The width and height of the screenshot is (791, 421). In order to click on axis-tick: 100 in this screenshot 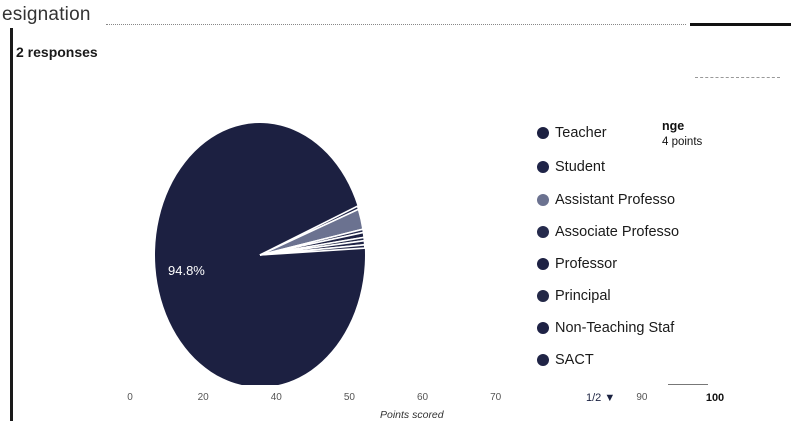, I will do `click(715, 398)`.